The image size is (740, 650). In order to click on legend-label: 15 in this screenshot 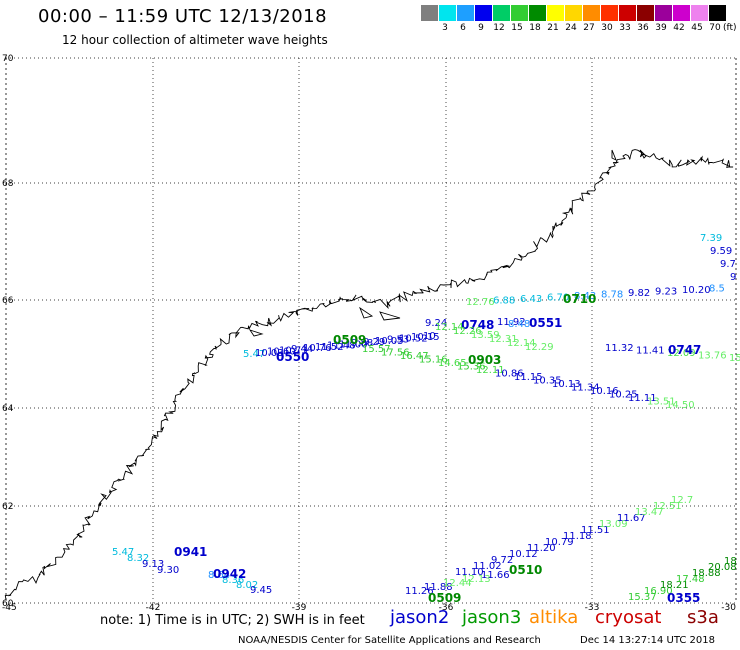, I will do `click(517, 28)`.